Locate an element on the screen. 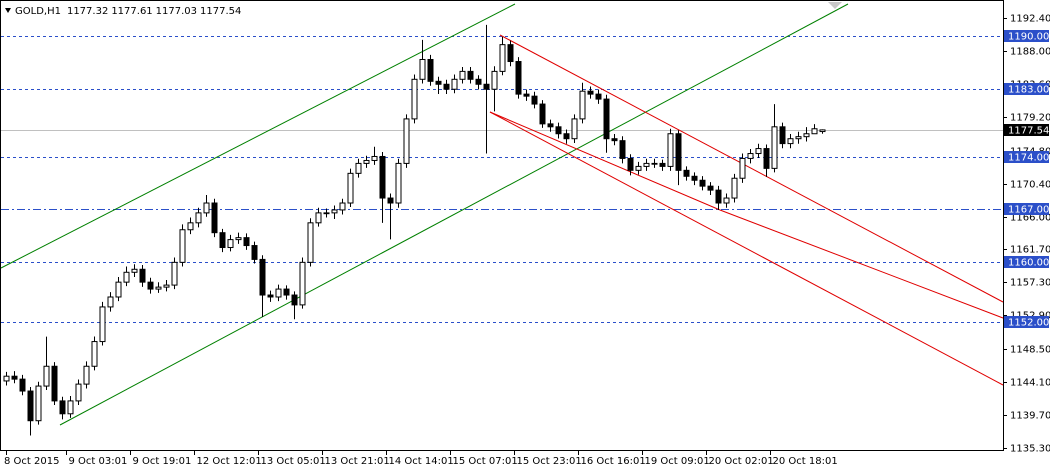 The height and width of the screenshot is (471, 1050). y-tick-label: 1144.10 is located at coordinates (1030, 383).